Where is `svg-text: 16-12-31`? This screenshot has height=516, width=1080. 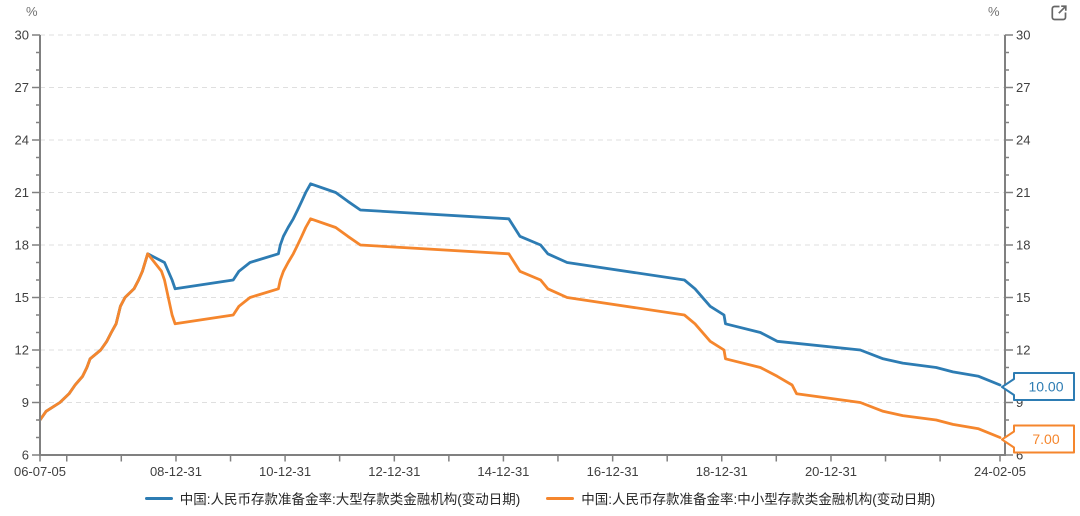 svg-text: 16-12-31 is located at coordinates (613, 471).